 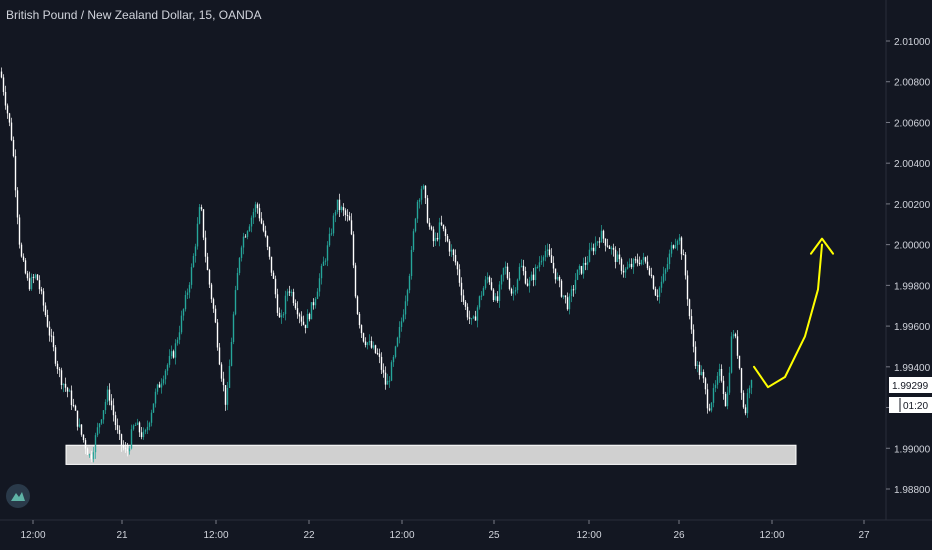 I want to click on y-tick-label: 2.00000, so click(x=912, y=246).